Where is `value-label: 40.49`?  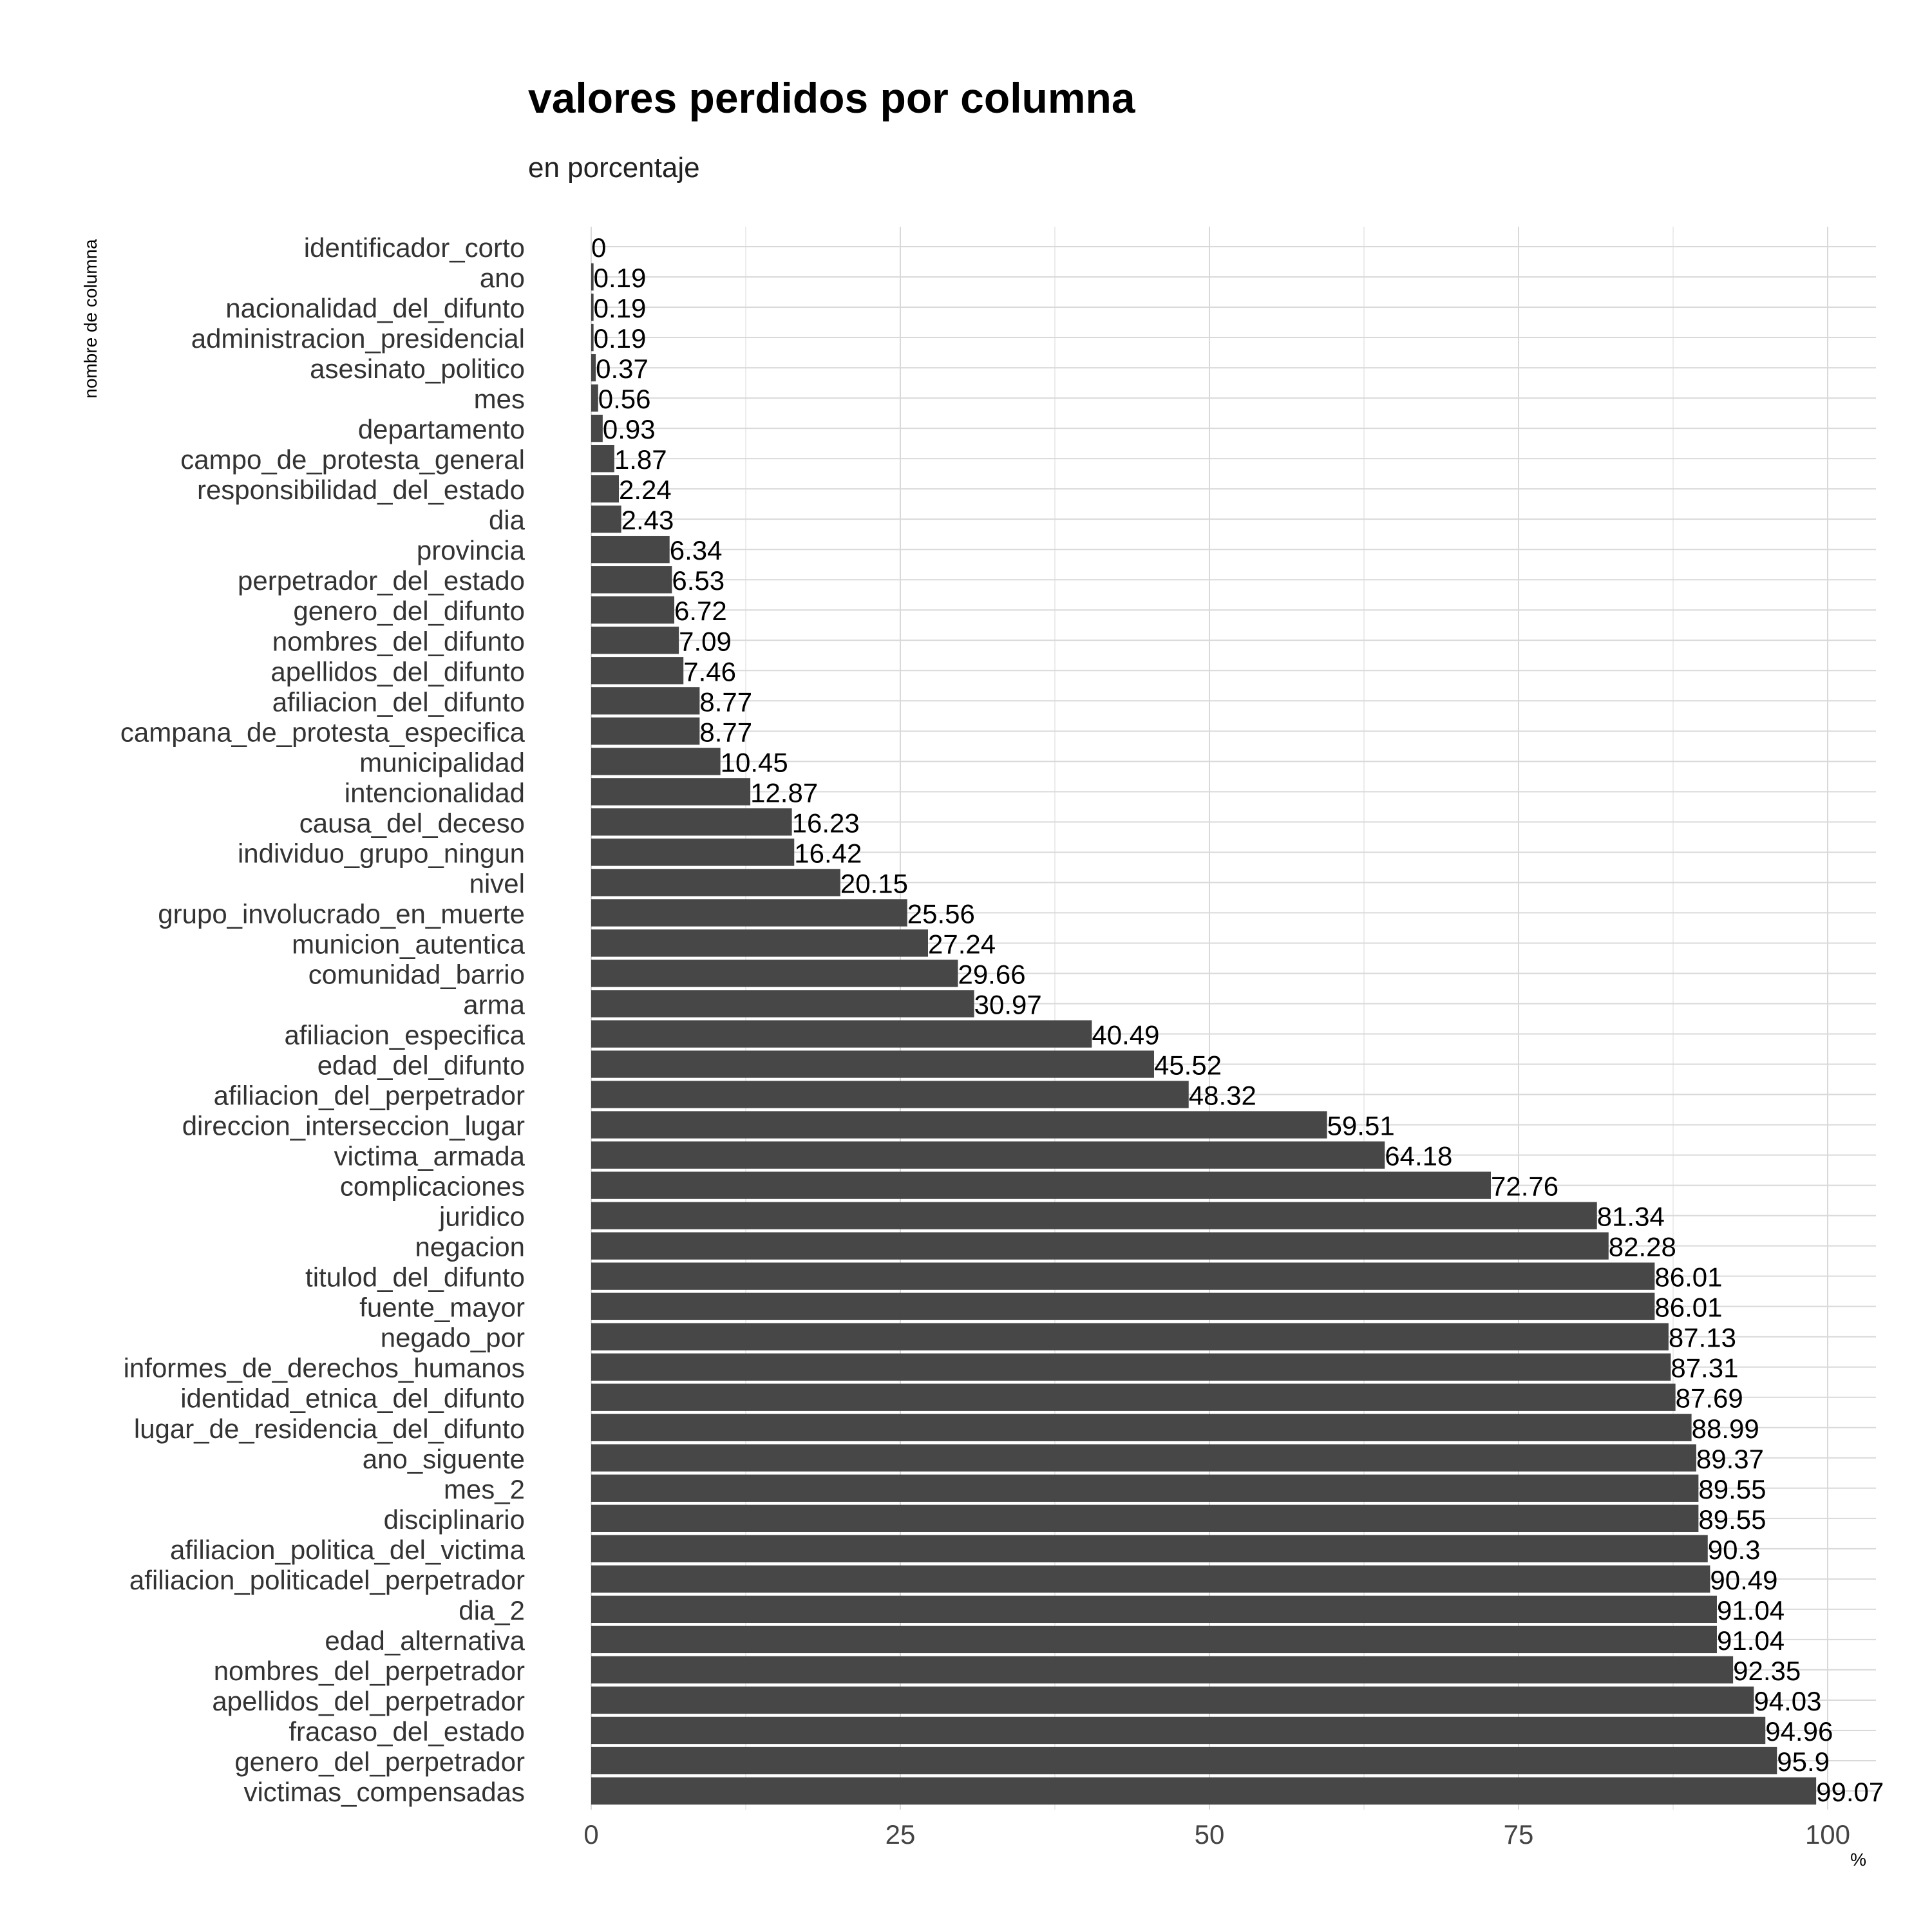 value-label: 40.49 is located at coordinates (1125, 1035).